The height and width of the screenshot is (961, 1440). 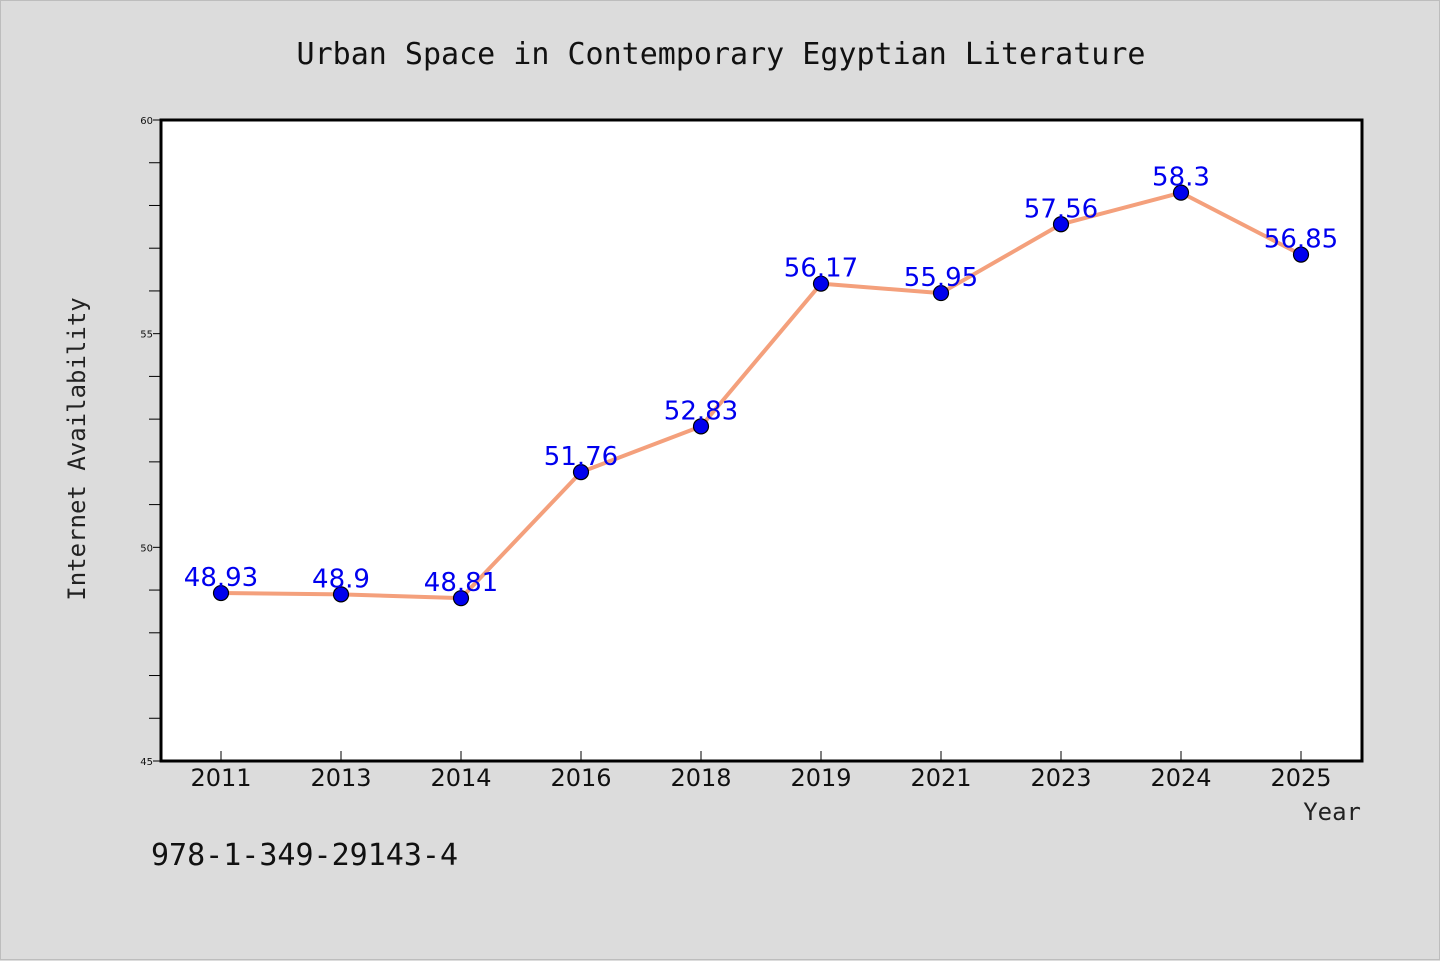 What do you see at coordinates (221, 578) in the screenshot?
I see `data-label: 48.93` at bounding box center [221, 578].